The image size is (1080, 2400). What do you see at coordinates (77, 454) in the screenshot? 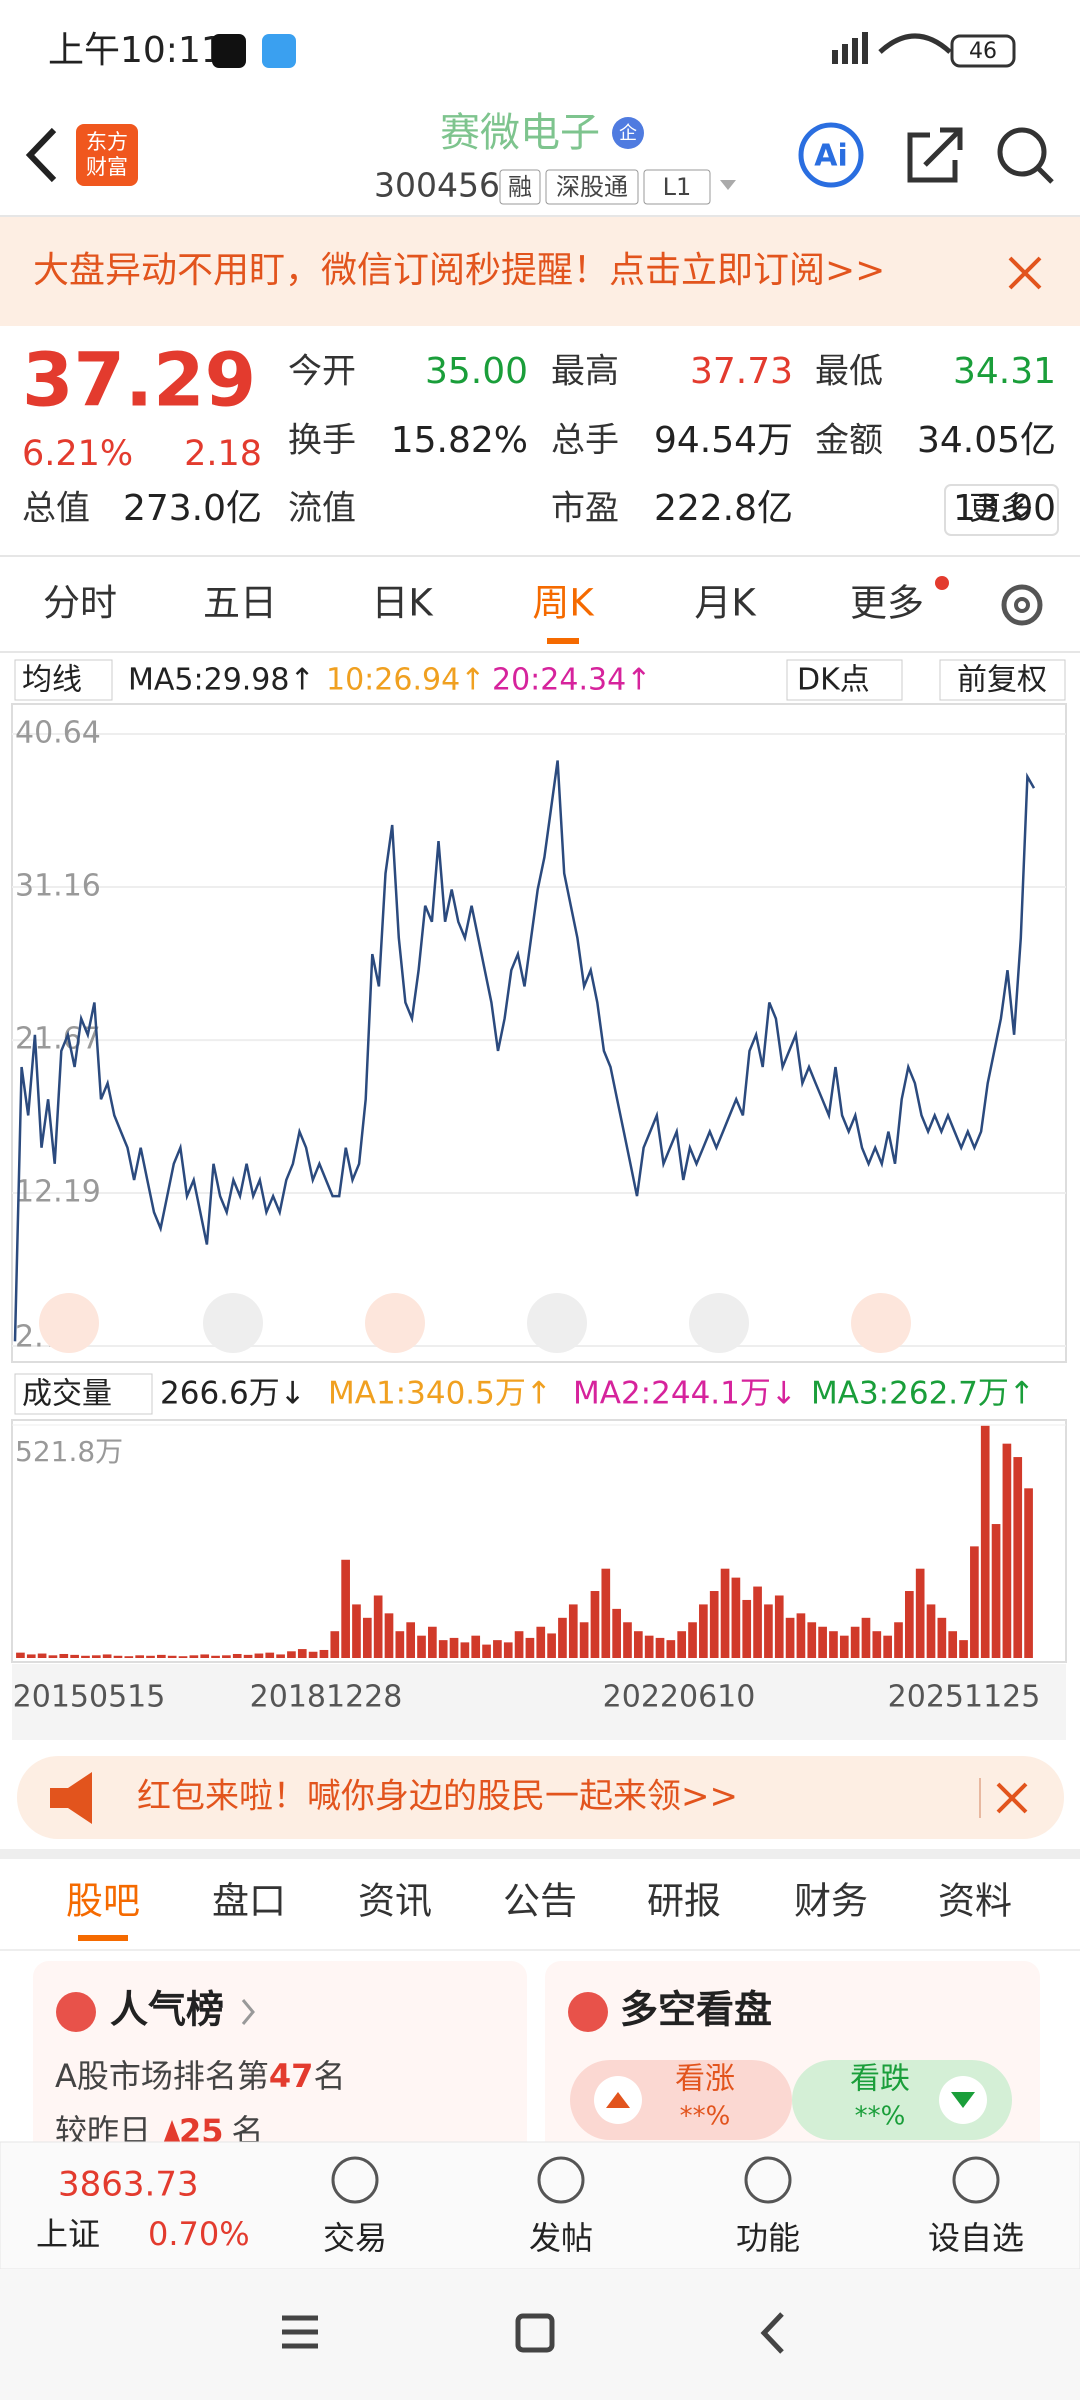
I see `change-pct: 6.21%` at bounding box center [77, 454].